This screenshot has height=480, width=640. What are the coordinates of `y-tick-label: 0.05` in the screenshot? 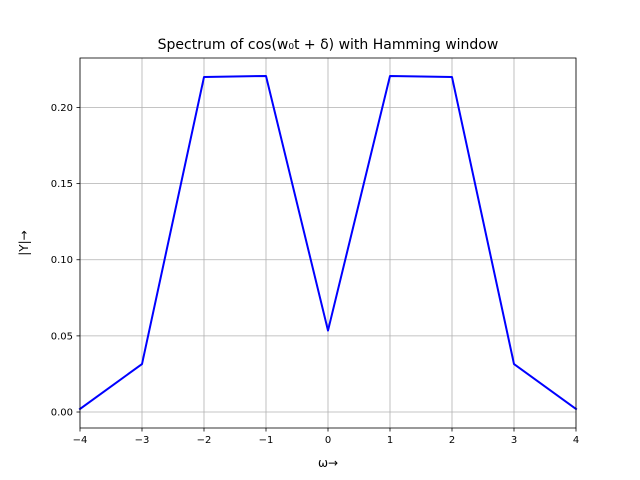 It's located at (62, 336).